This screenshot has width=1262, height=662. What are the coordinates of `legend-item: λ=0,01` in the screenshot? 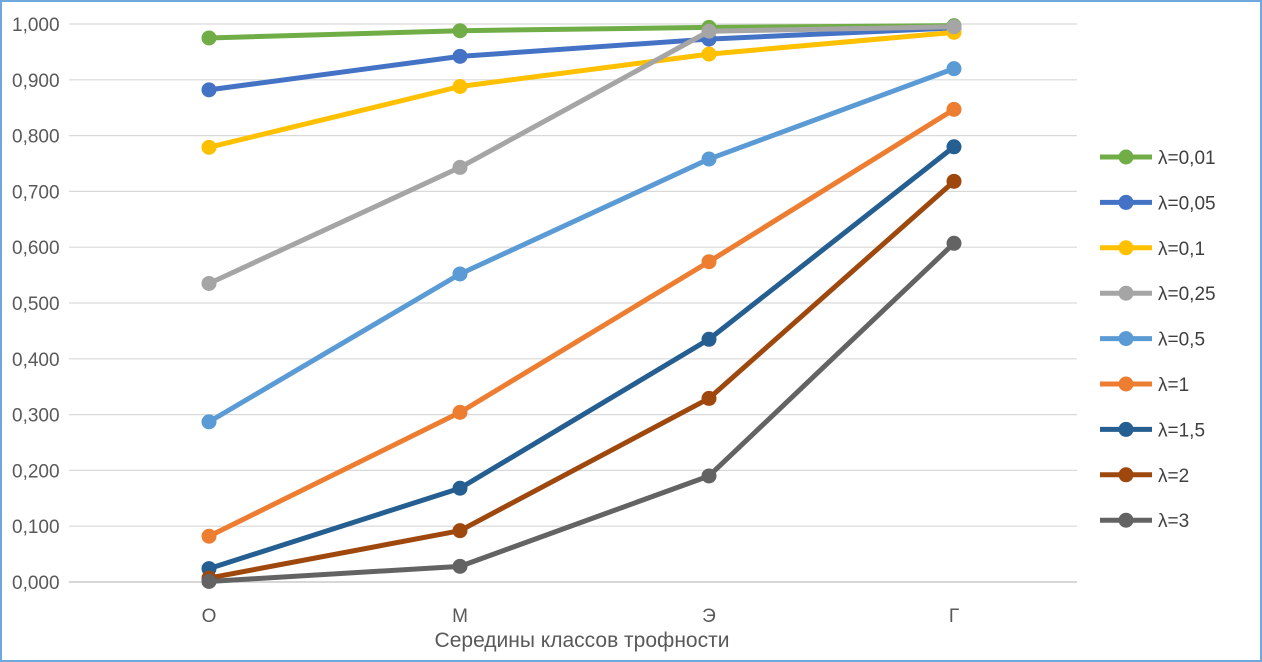 It's located at (1158, 158).